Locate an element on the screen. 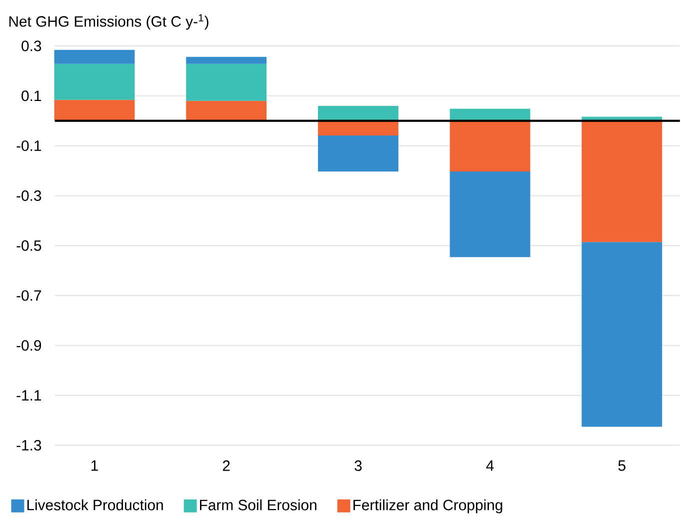 This screenshot has width=681, height=523. y-tick-label: -0.1 is located at coordinates (29, 145).